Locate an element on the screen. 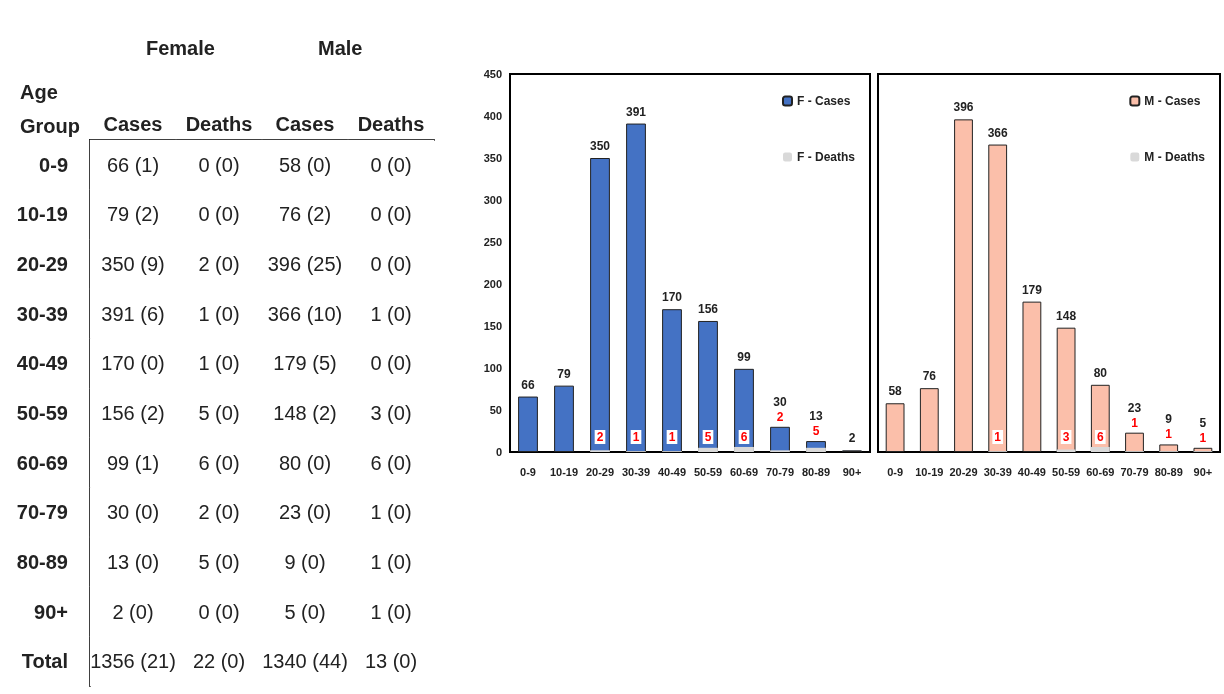  data-label: 366 is located at coordinates (998, 132).